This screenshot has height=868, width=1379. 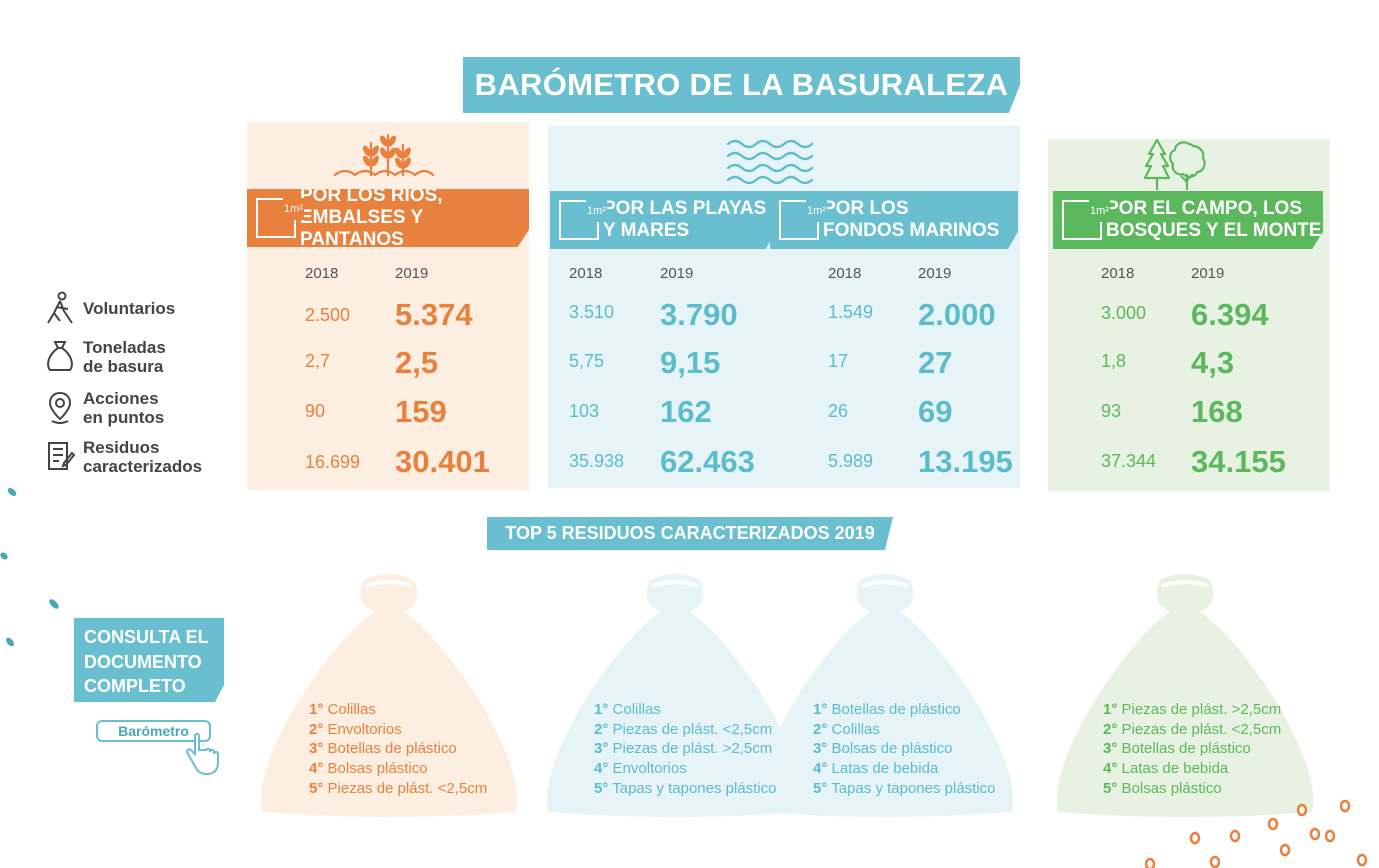 What do you see at coordinates (383, 749) in the screenshot?
I see `list-item: 3° Botellas de plástico` at bounding box center [383, 749].